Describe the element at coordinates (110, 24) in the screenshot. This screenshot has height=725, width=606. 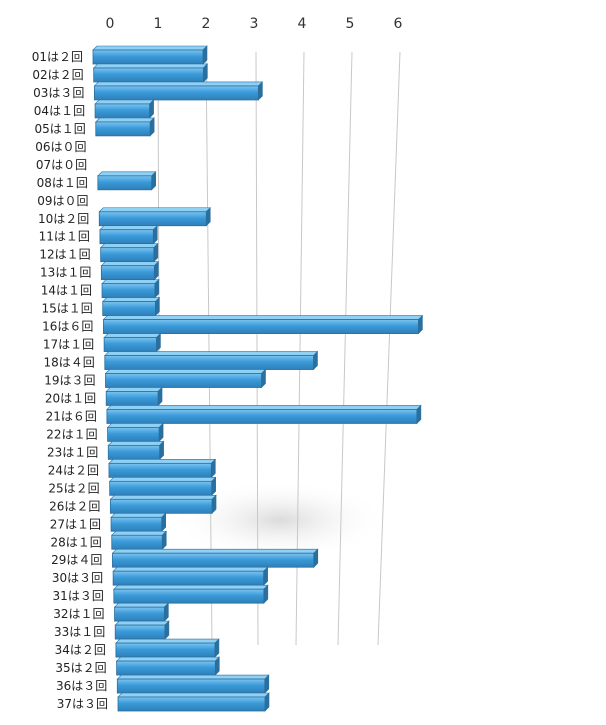
I see `x-tick-label-0: 0` at that location.